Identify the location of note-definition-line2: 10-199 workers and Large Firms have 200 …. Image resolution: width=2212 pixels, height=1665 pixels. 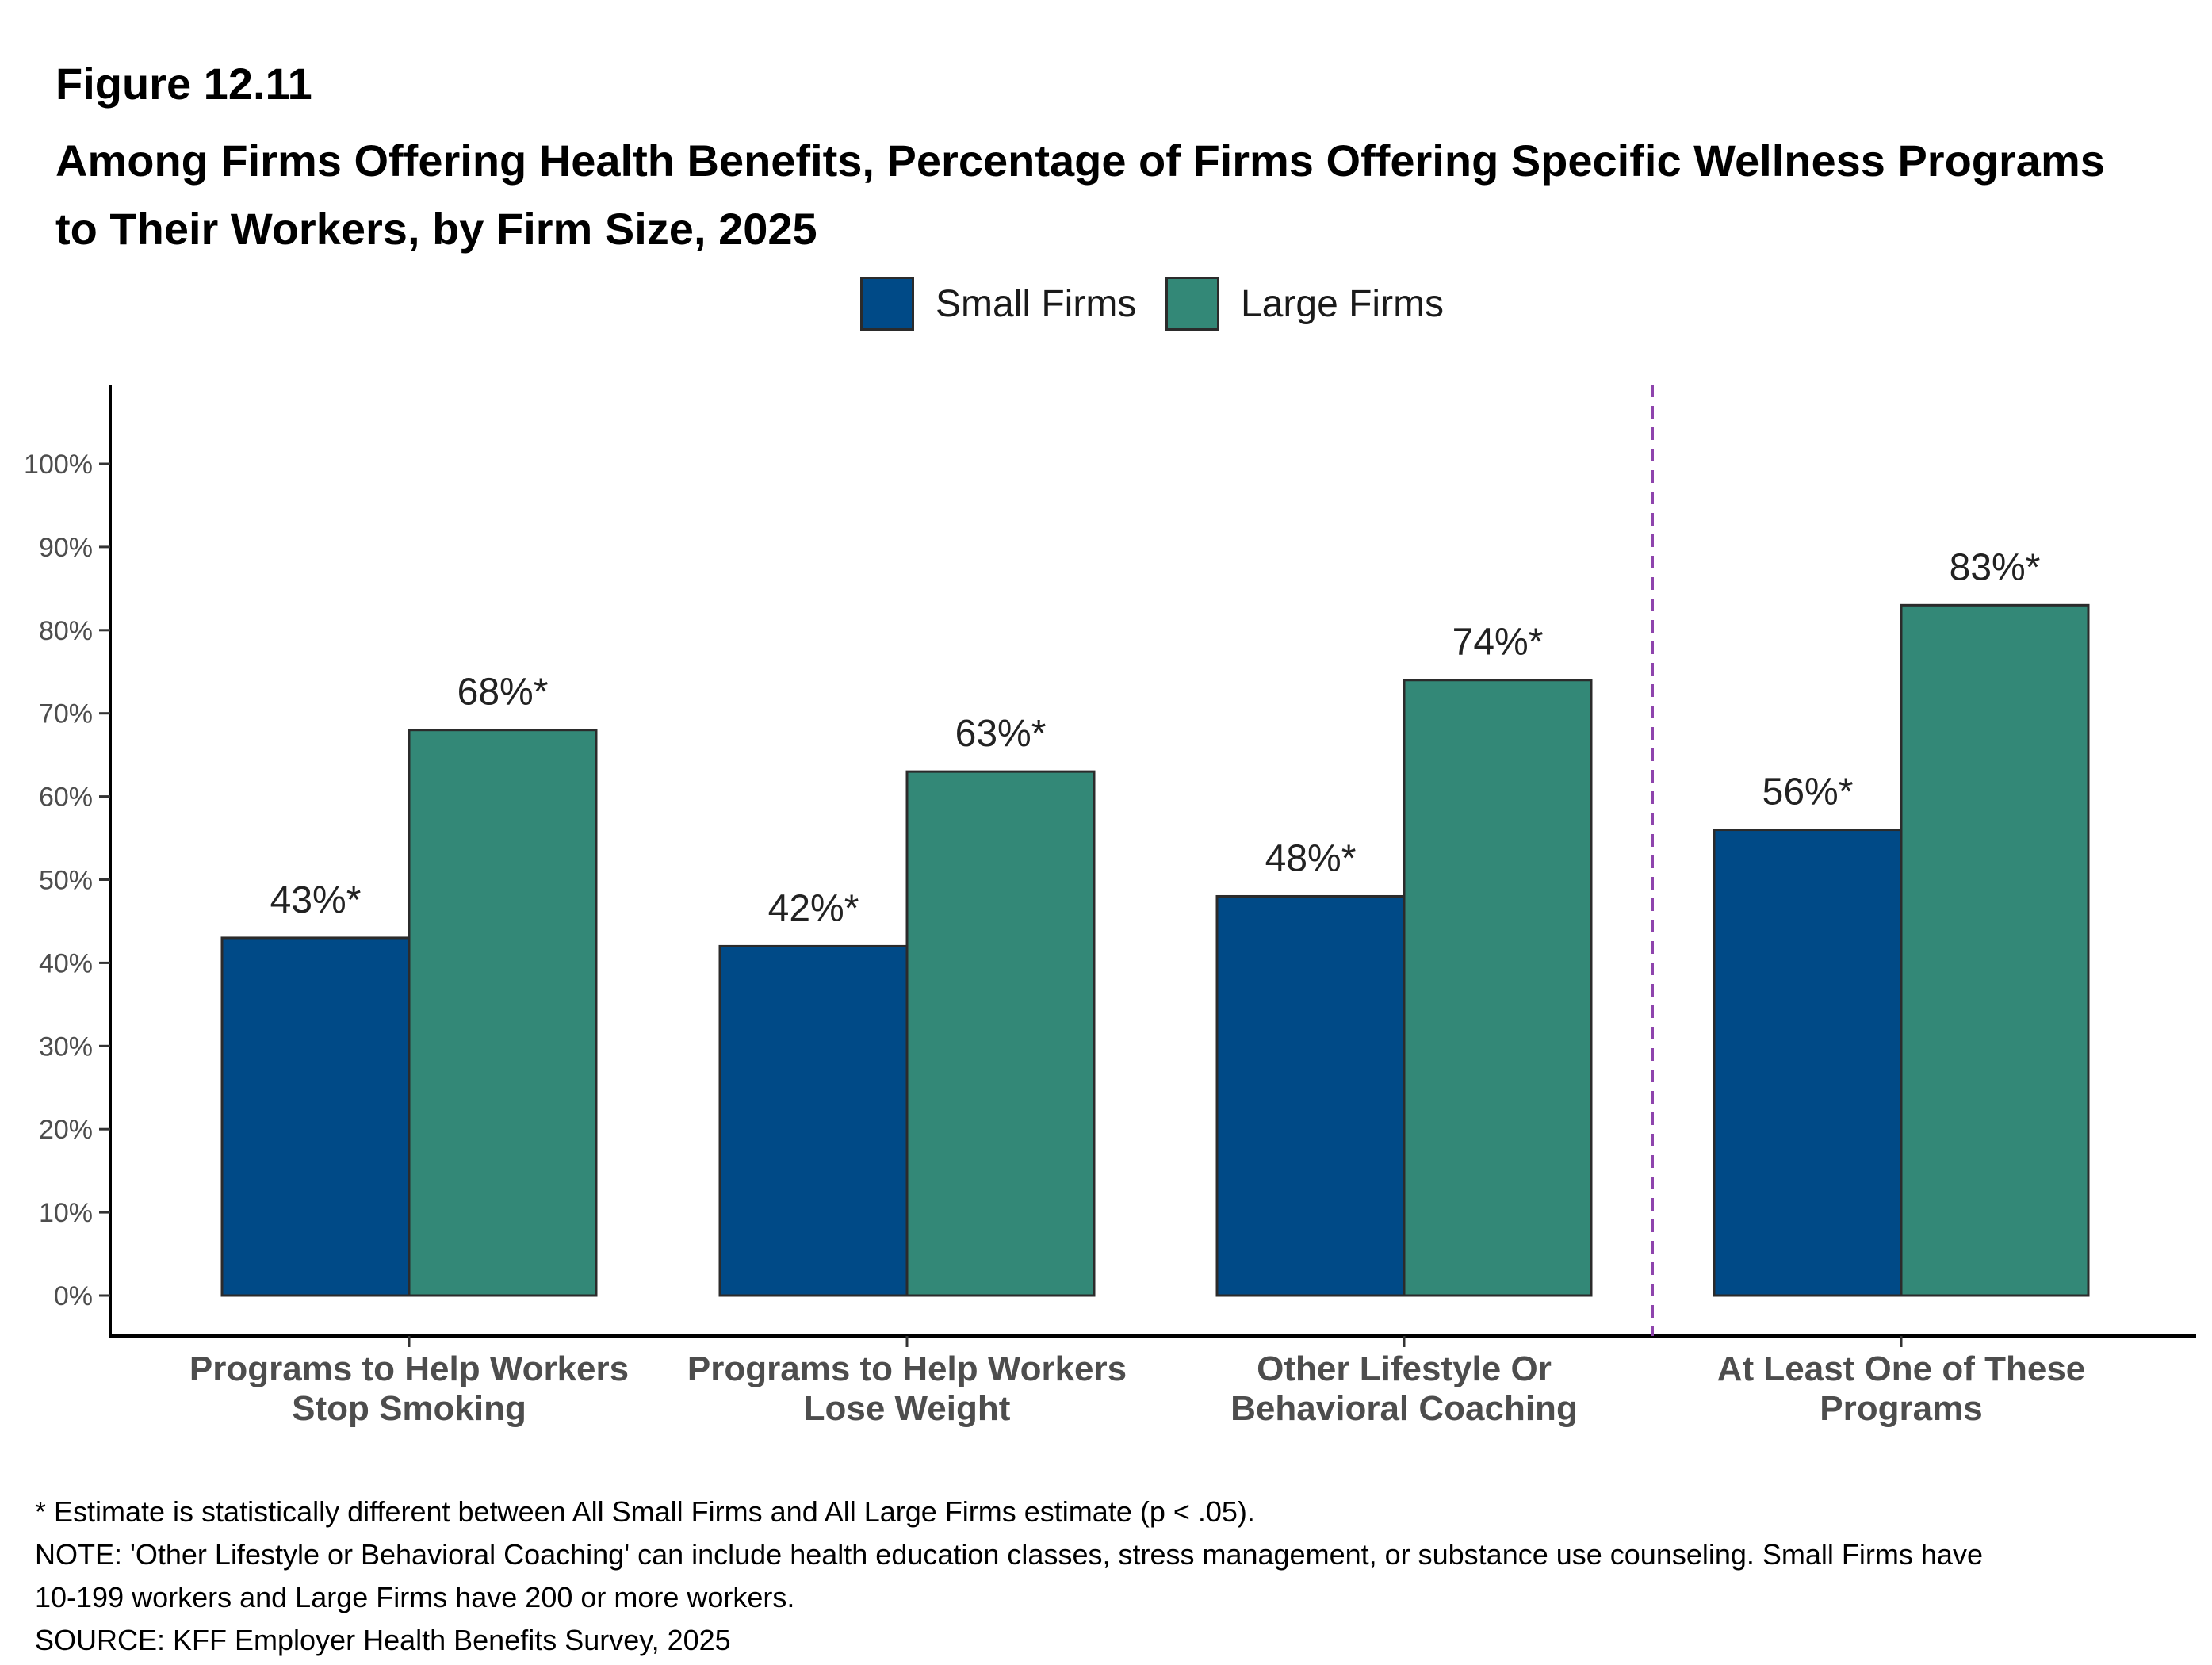
(415, 1597).